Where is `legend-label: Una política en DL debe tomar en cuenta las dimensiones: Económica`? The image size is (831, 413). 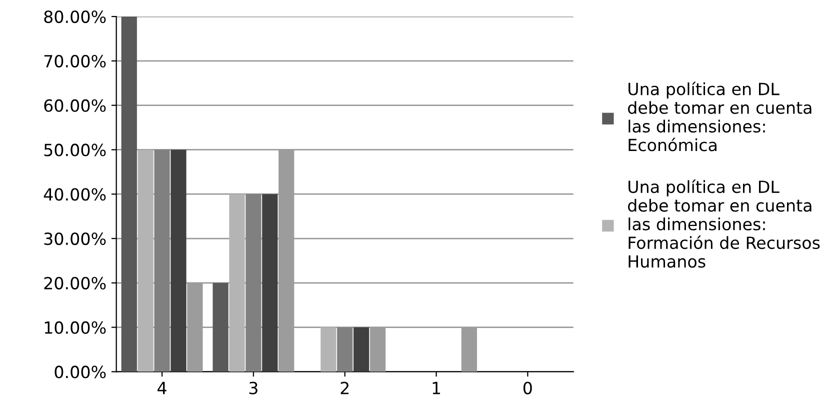
legend-label: Una política en DL debe tomar en cuenta las dimensiones: Económica is located at coordinates (720, 117).